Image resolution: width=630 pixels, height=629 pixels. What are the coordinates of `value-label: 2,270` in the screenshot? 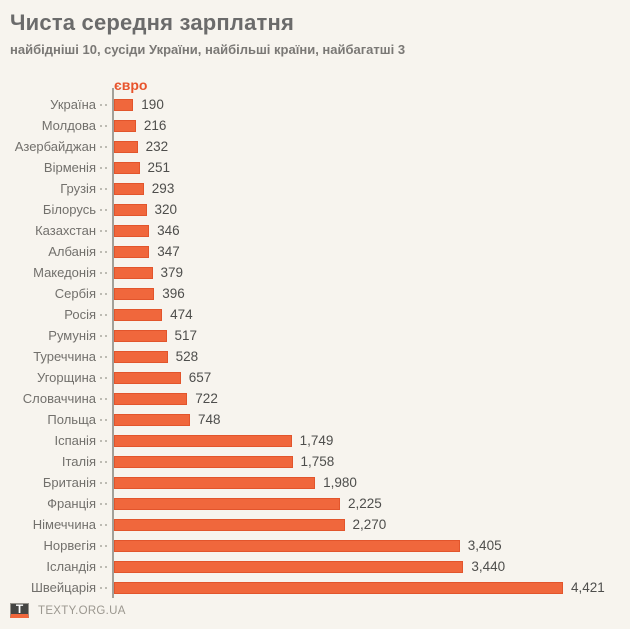 It's located at (369, 524).